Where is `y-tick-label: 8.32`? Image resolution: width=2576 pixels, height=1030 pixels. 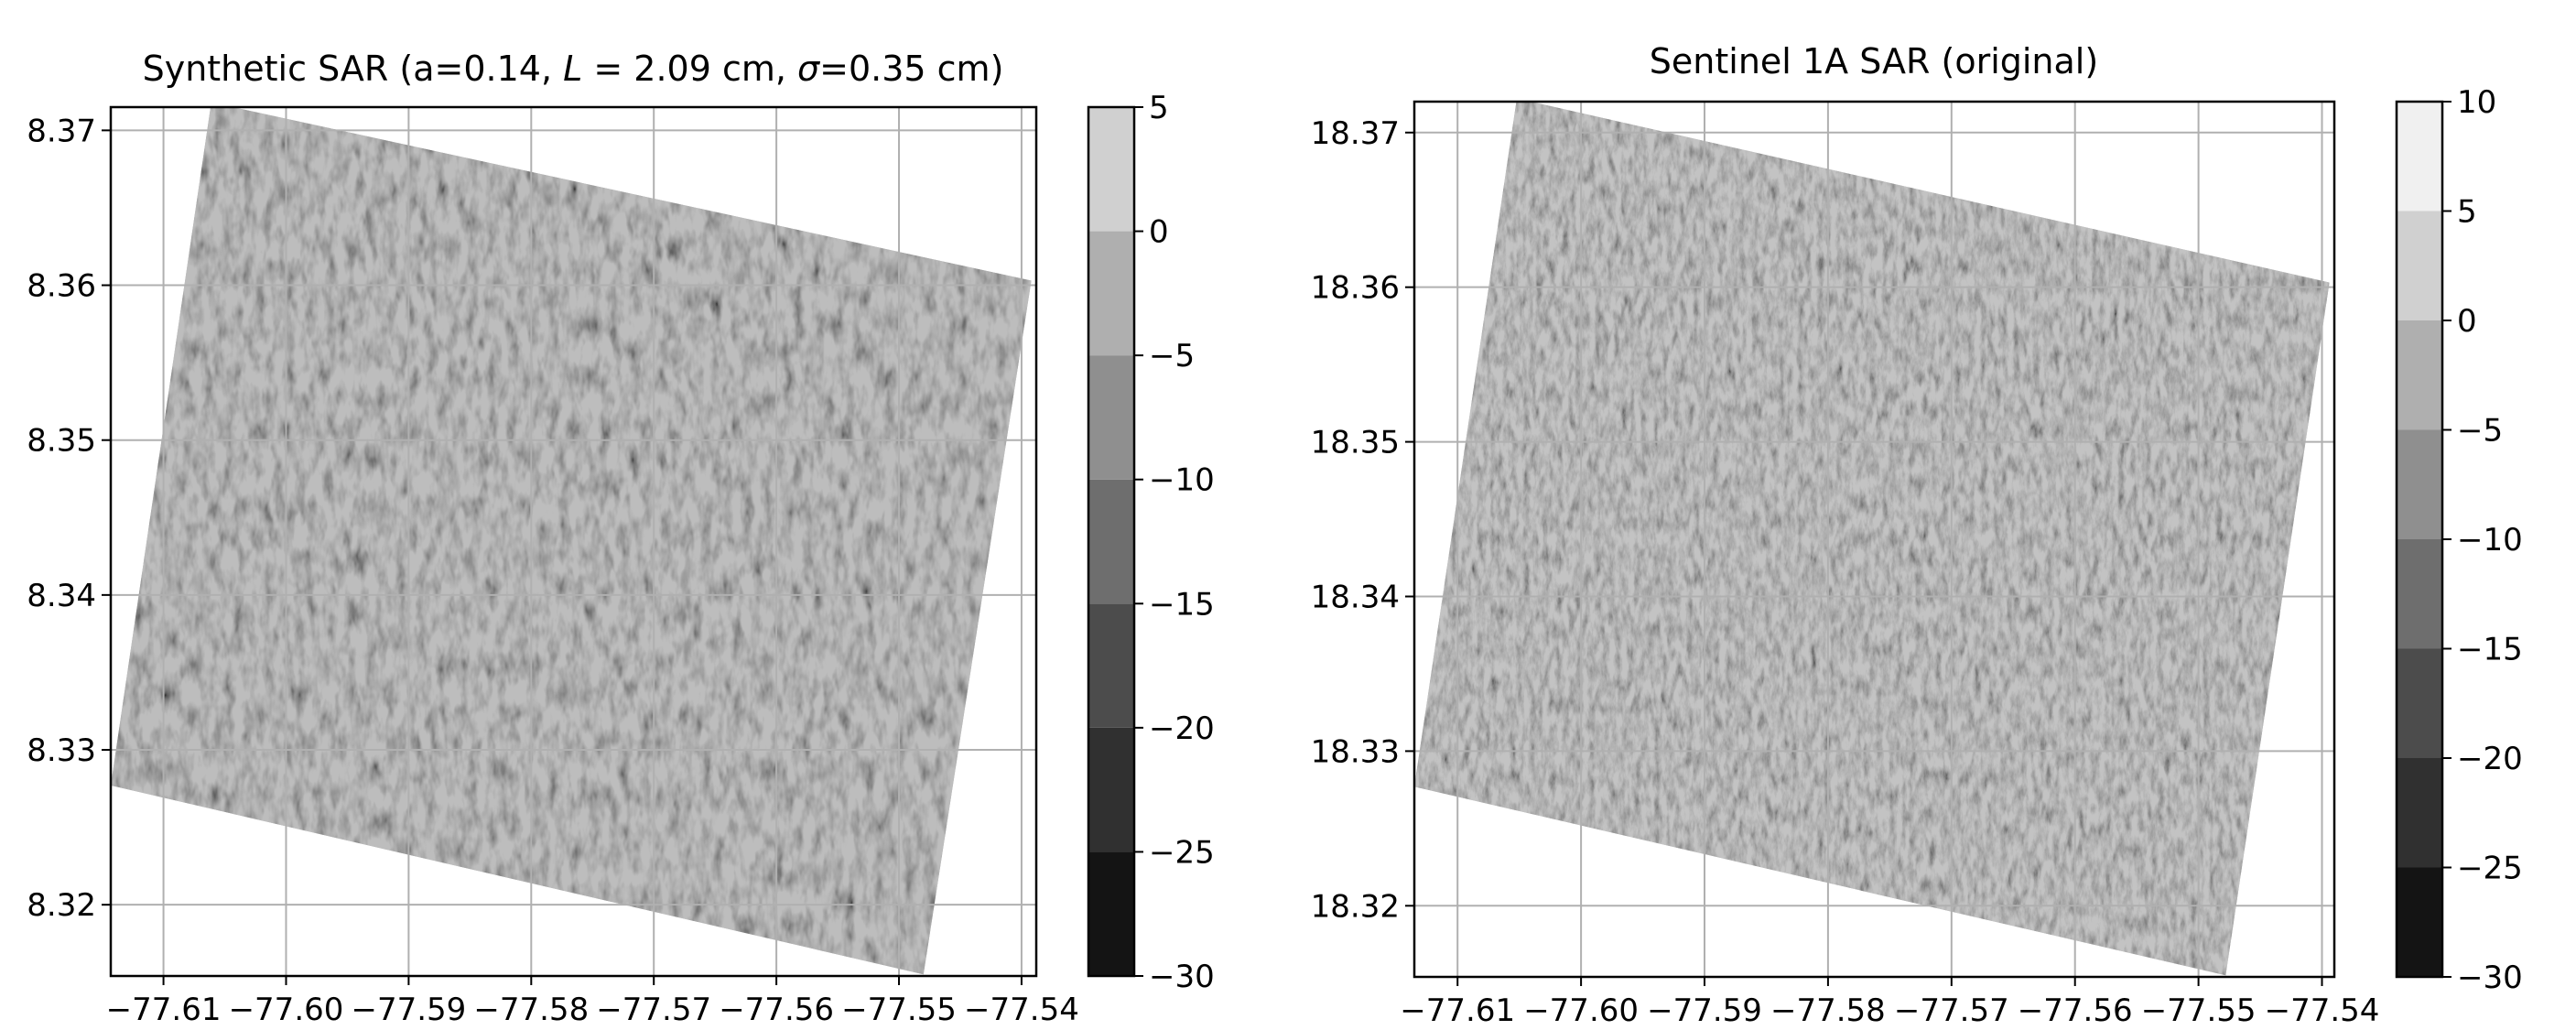 y-tick-label: 8.32 is located at coordinates (62, 905).